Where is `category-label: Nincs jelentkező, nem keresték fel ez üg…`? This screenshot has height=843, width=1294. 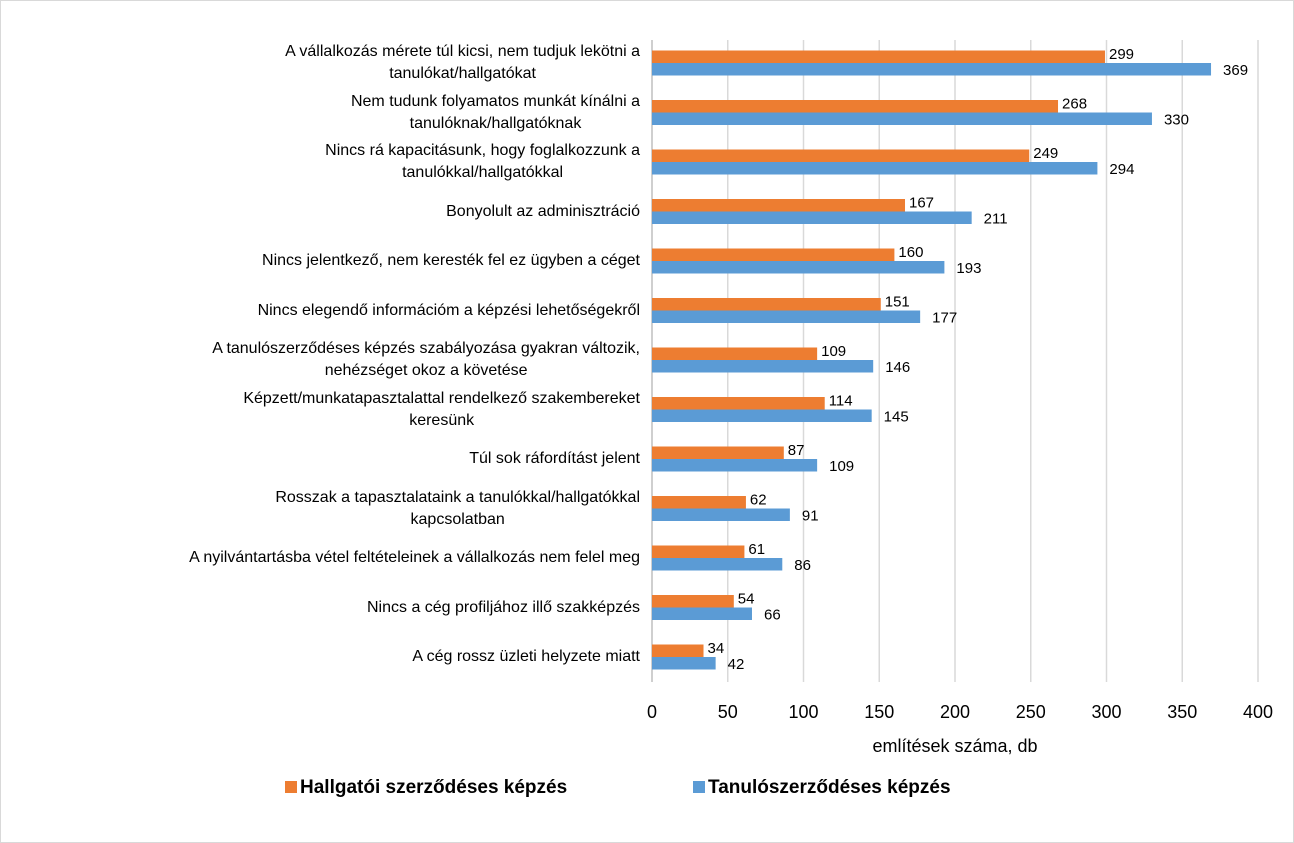
category-label: Nincs jelentkező, nem keresték fel ez üg… is located at coordinates (451, 261).